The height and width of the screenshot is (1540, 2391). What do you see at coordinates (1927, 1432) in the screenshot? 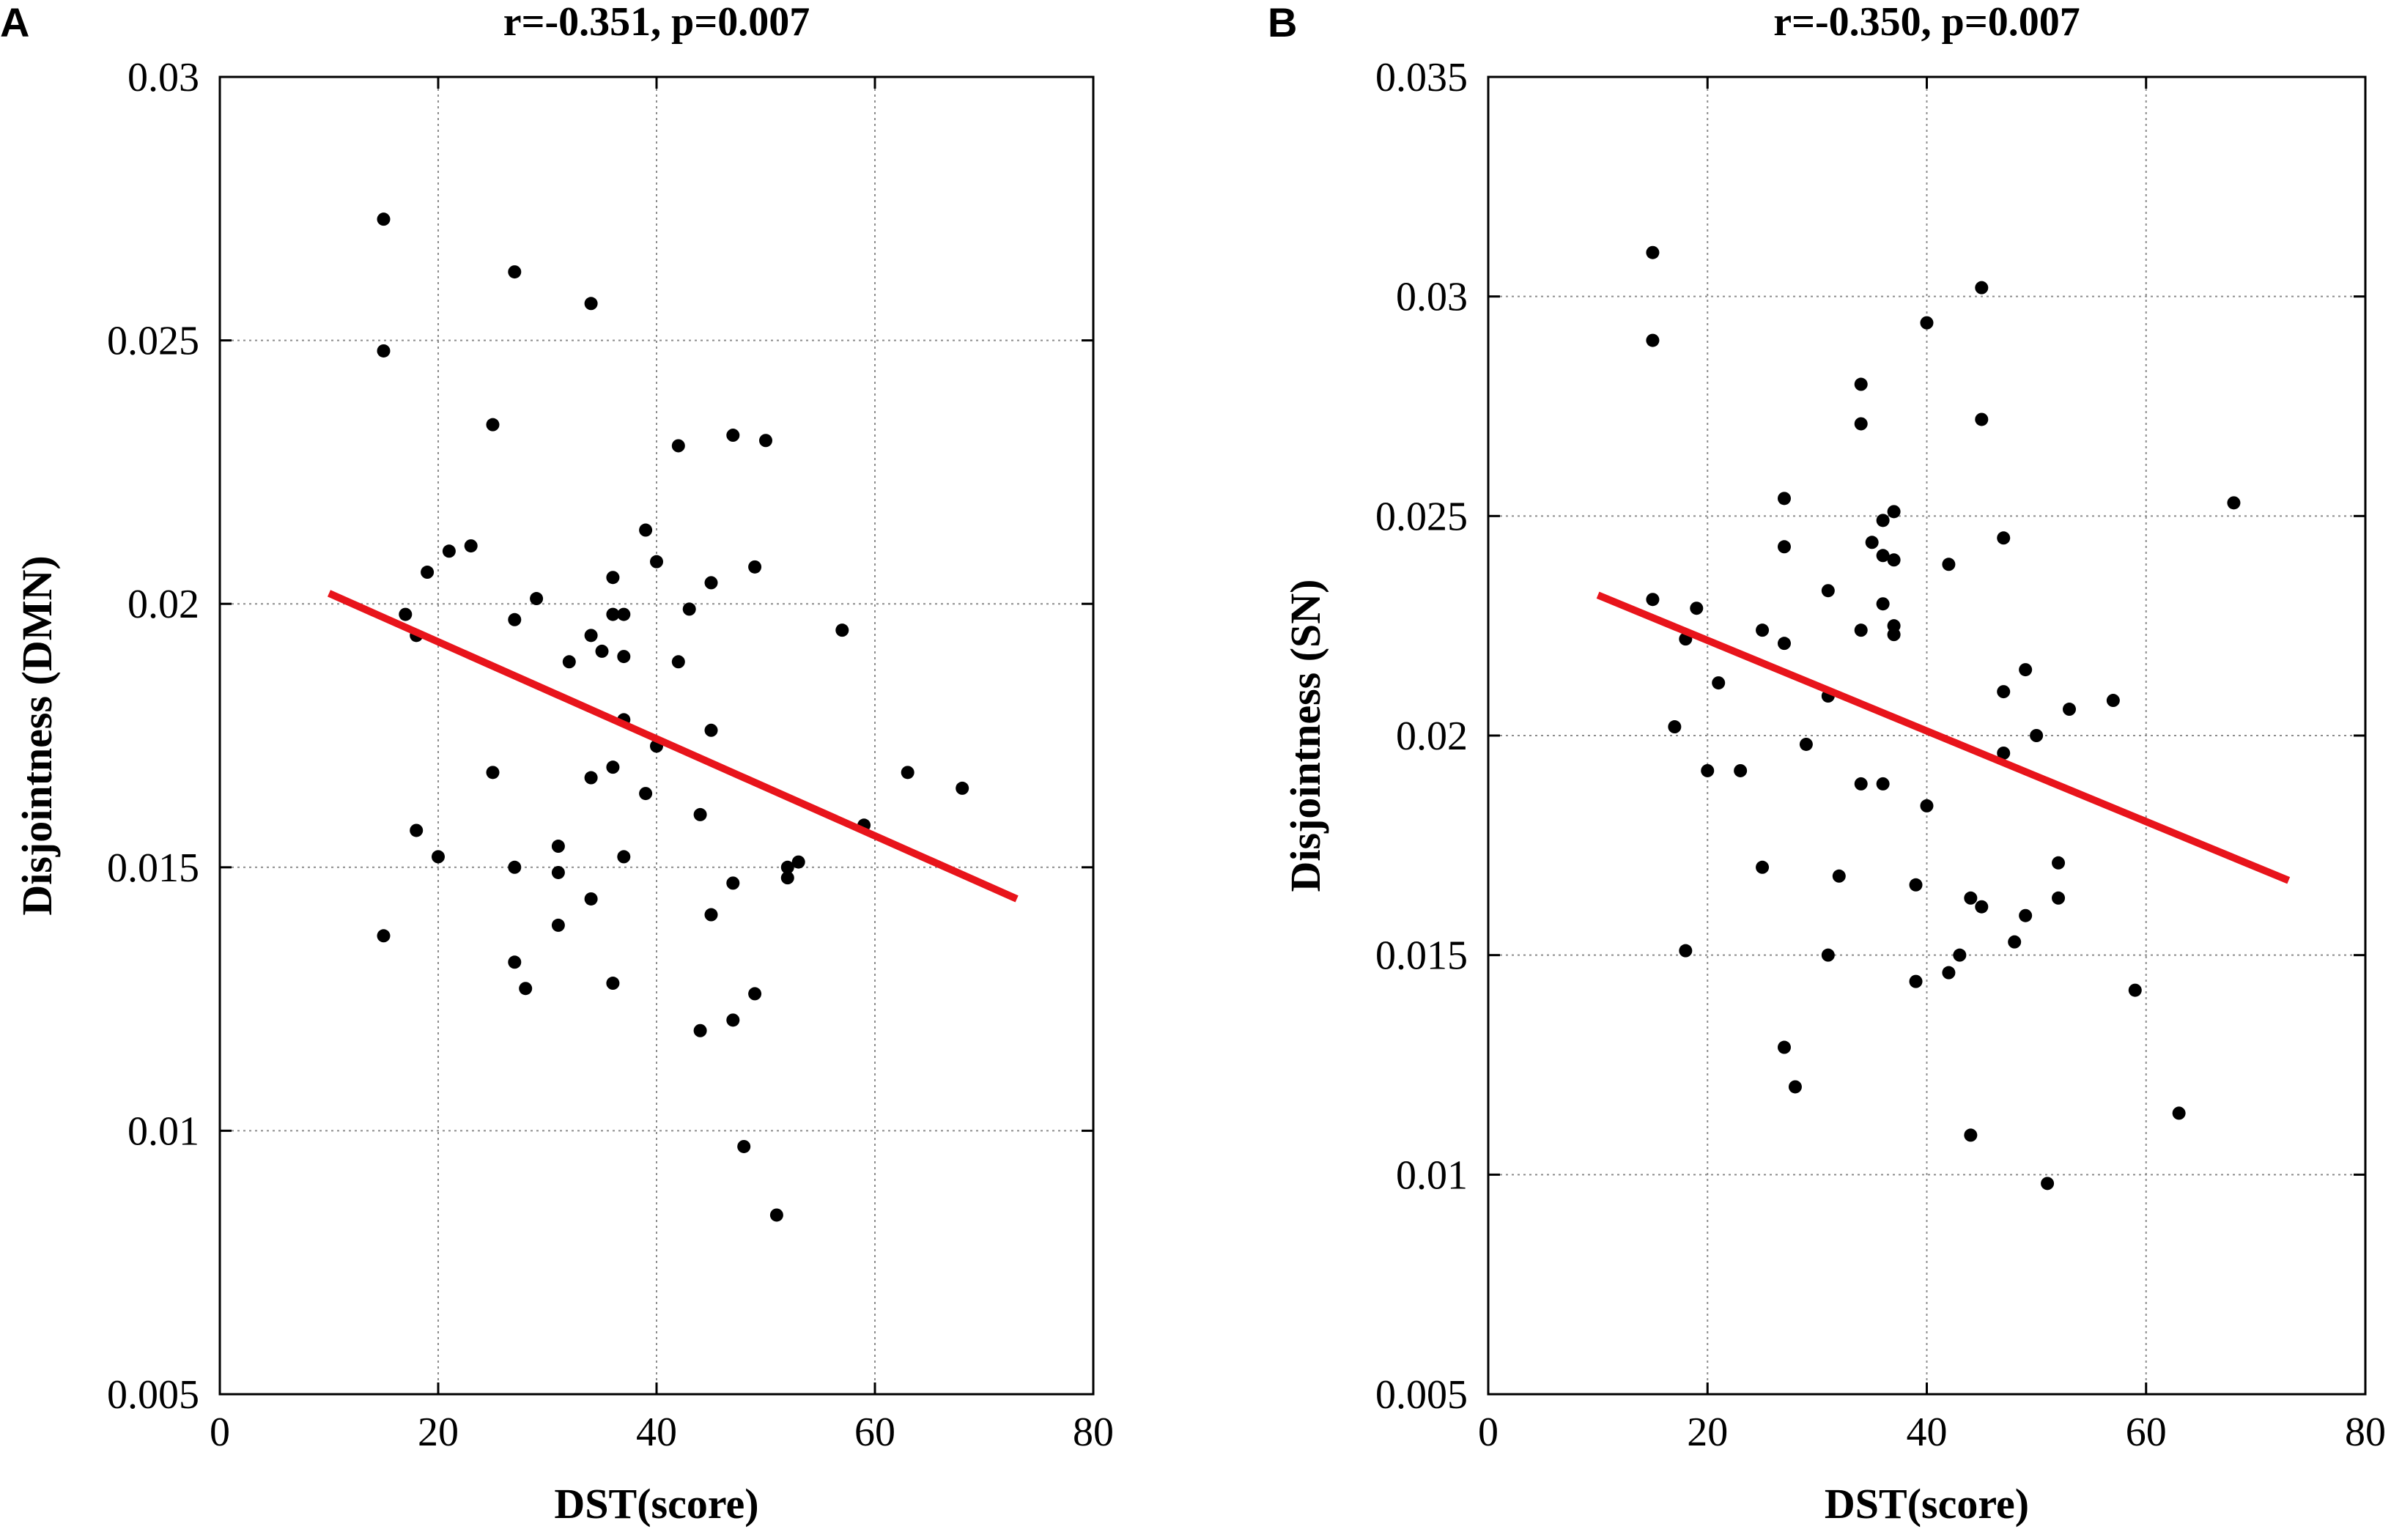
I see `panel-b-x-tick-label-2: 40` at bounding box center [1927, 1432].